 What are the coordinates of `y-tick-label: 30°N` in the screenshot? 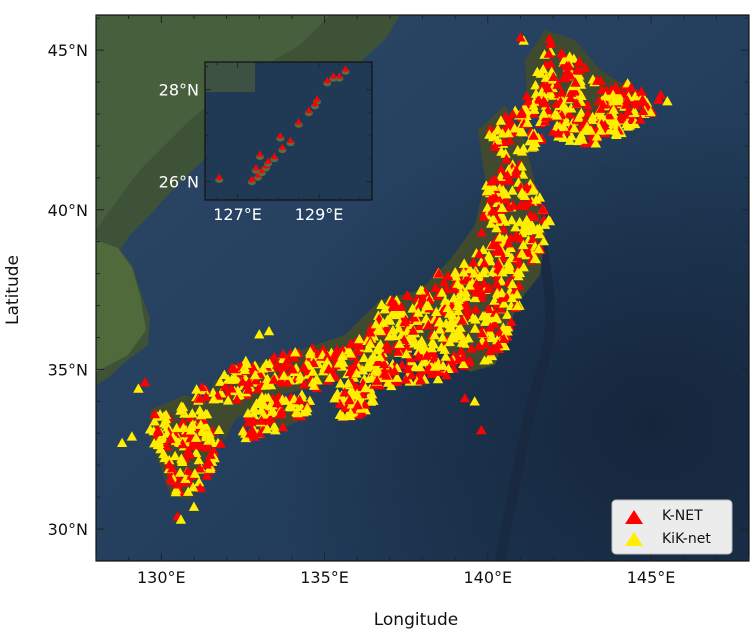 It's located at (68, 529).